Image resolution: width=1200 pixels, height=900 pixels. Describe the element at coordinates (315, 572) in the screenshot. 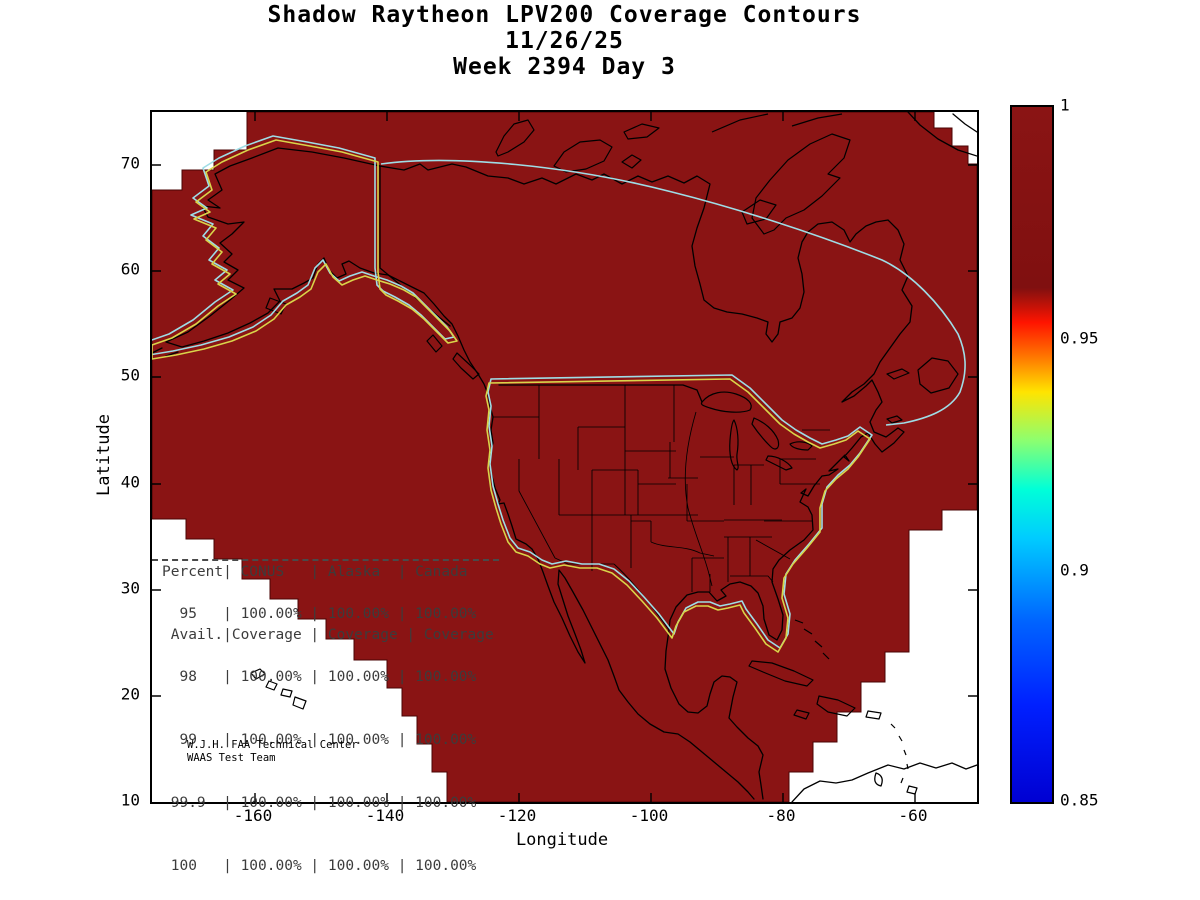

I see `coverage-table-header-line1: Percent| CONUS | Alaska | Canada` at that location.